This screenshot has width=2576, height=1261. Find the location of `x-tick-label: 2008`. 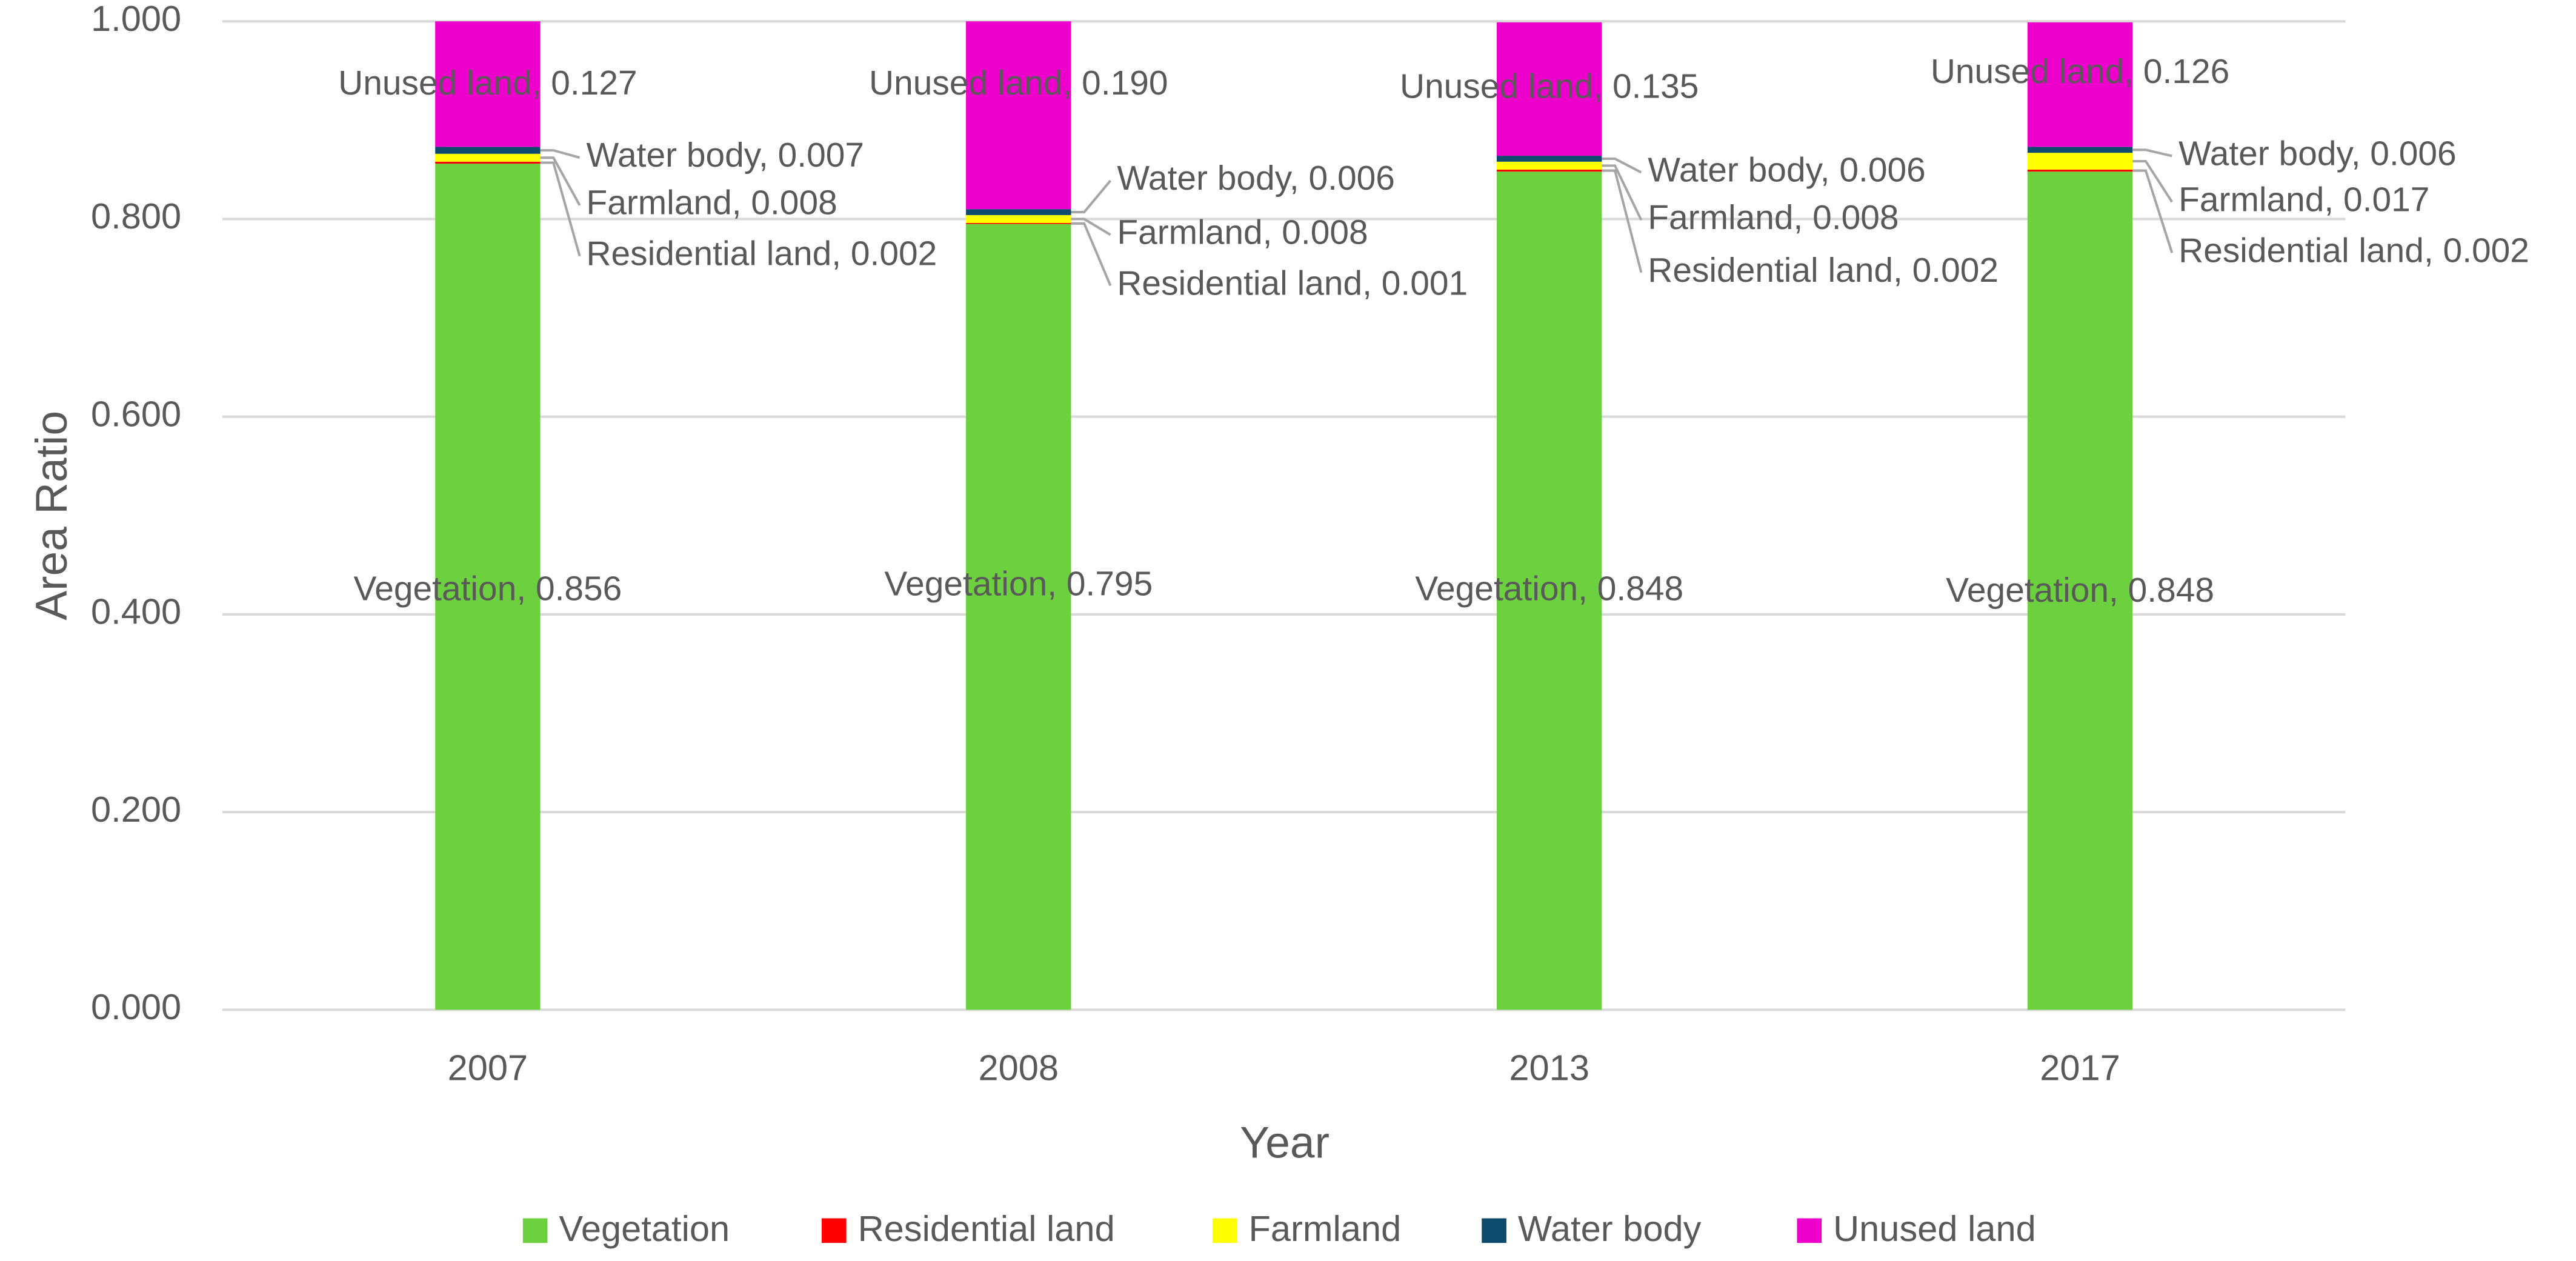

x-tick-label: 2008 is located at coordinates (1018, 1067).